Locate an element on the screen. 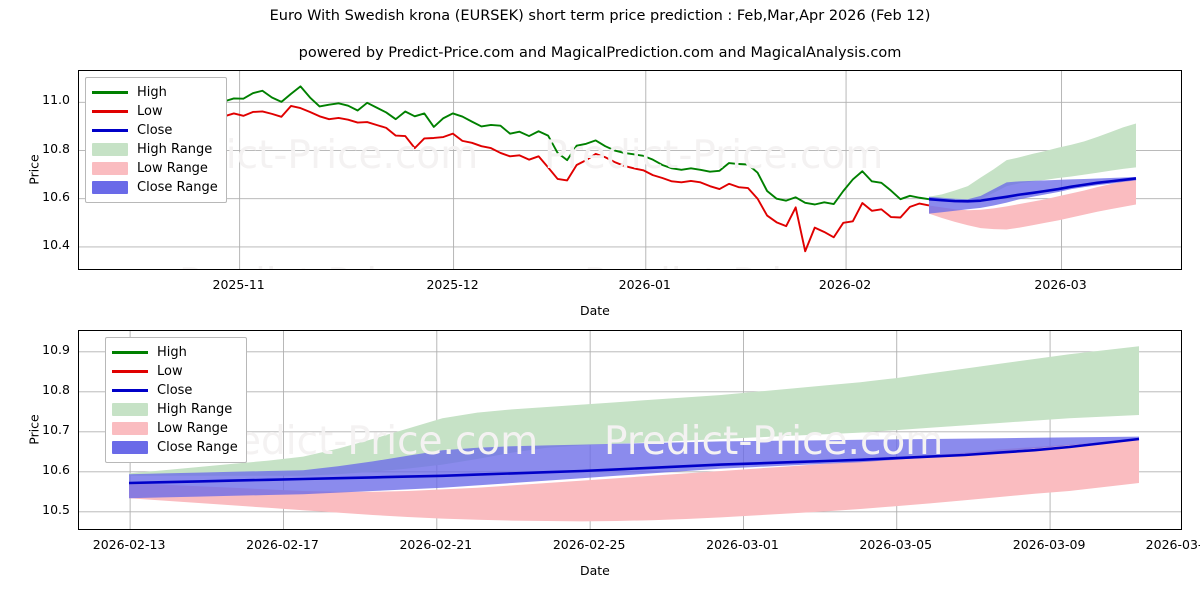  x-tick-label: 2026-03 is located at coordinates (1060, 284).